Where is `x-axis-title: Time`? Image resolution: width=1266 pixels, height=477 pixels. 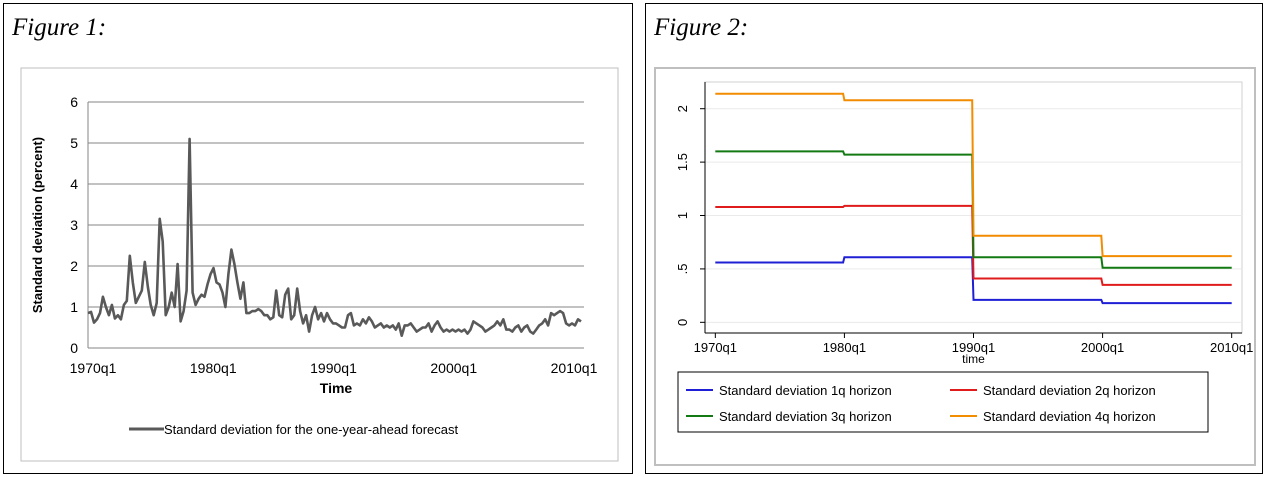 x-axis-title: Time is located at coordinates (336, 388).